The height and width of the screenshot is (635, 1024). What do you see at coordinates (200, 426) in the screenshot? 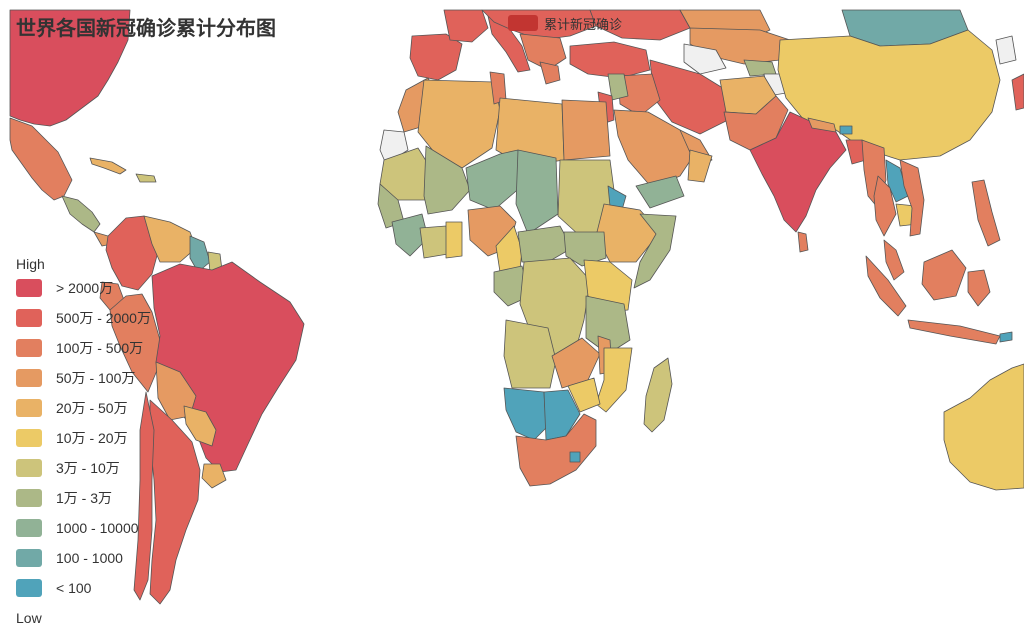
I see `country-paraguay` at bounding box center [200, 426].